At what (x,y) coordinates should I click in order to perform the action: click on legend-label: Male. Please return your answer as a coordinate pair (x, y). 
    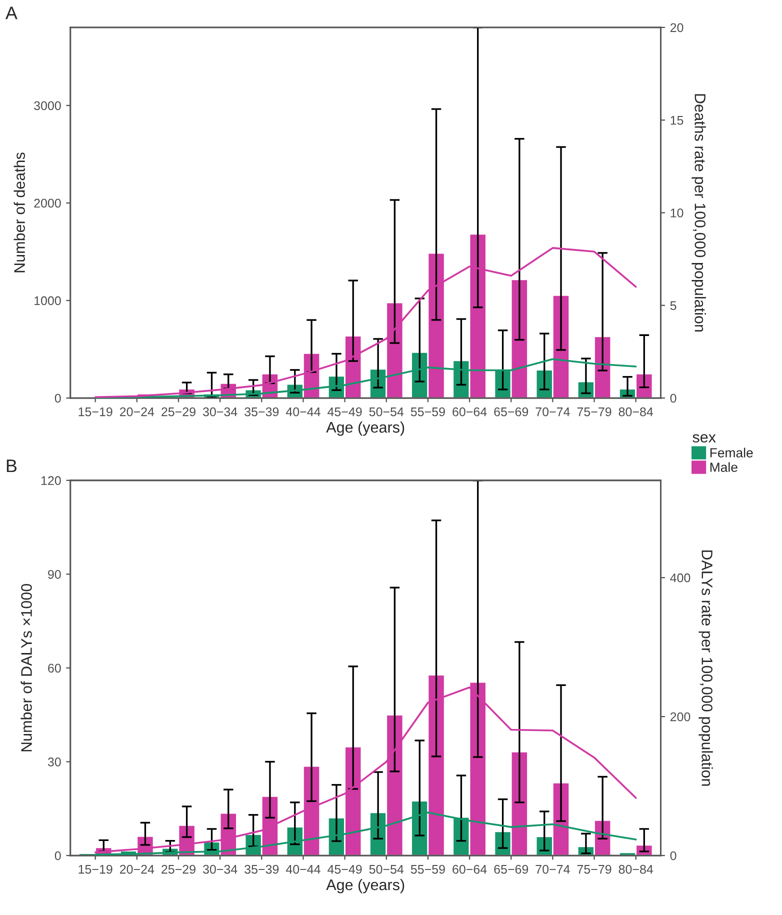
    Looking at the image, I should click on (724, 467).